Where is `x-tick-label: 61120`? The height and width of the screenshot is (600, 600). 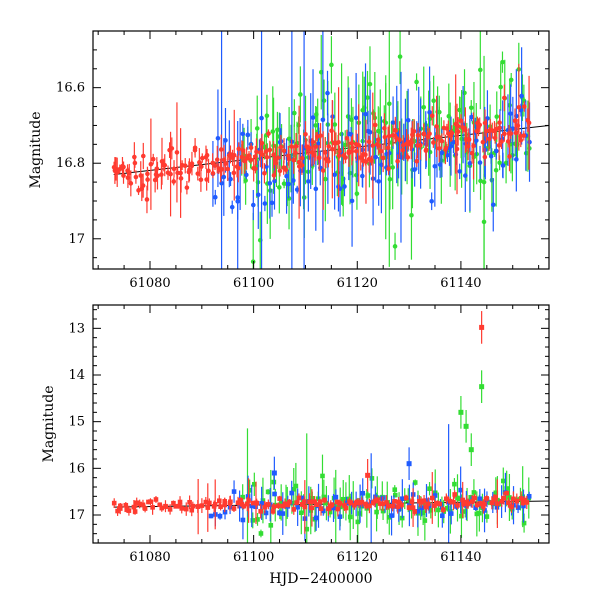 x-tick-label: 61120 is located at coordinates (357, 283).